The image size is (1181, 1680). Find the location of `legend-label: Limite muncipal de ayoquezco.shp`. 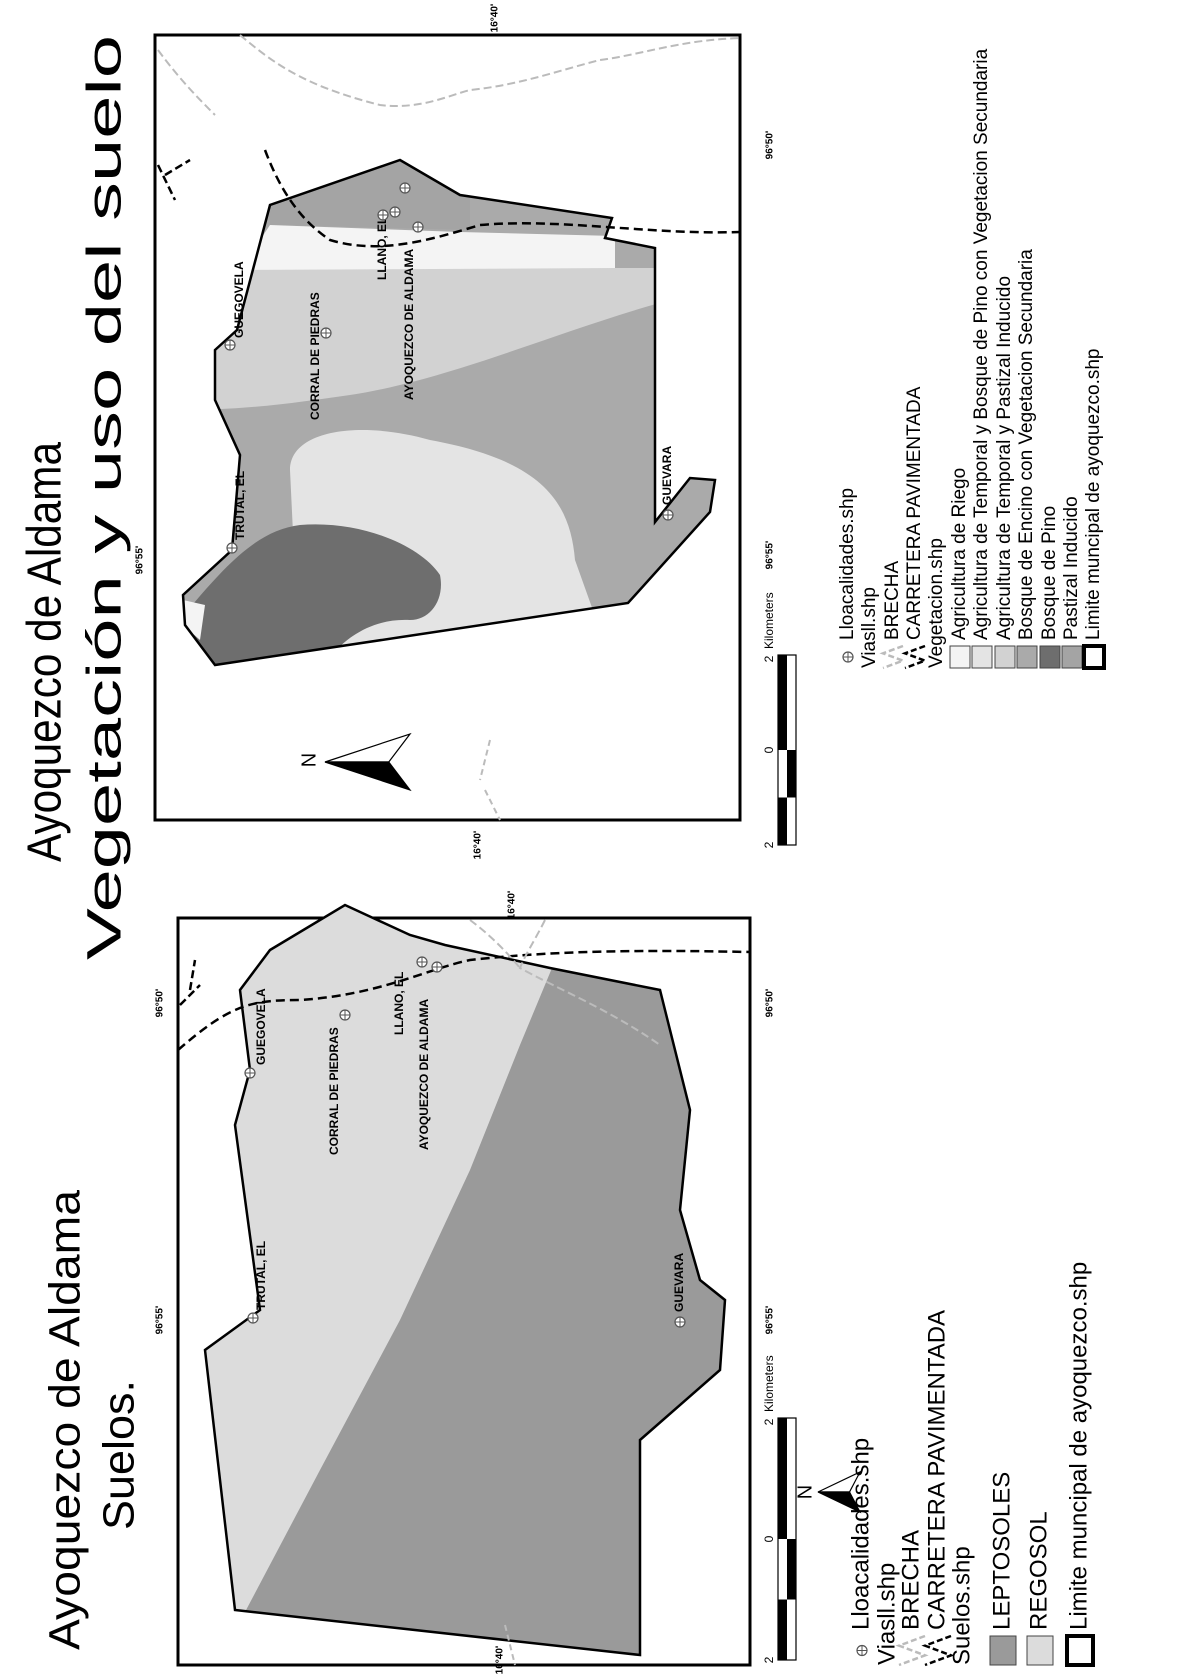

legend-label: Limite muncipal de ayoquezco.shp is located at coordinates (1093, 494).